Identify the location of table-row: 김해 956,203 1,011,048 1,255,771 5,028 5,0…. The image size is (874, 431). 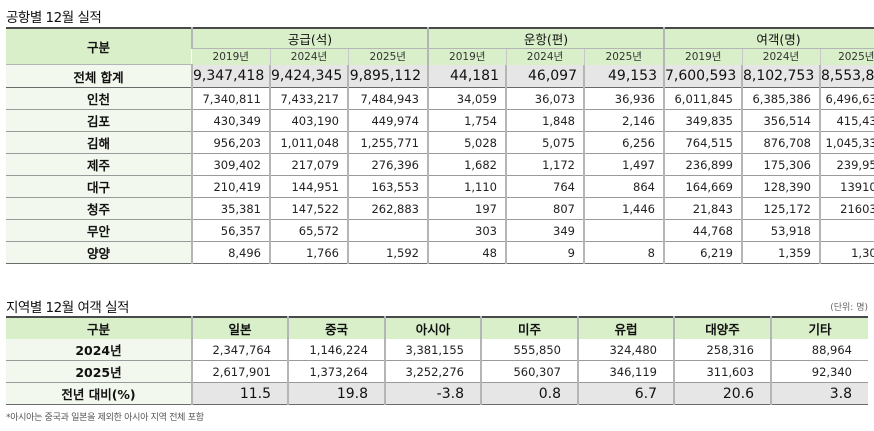
(440, 142).